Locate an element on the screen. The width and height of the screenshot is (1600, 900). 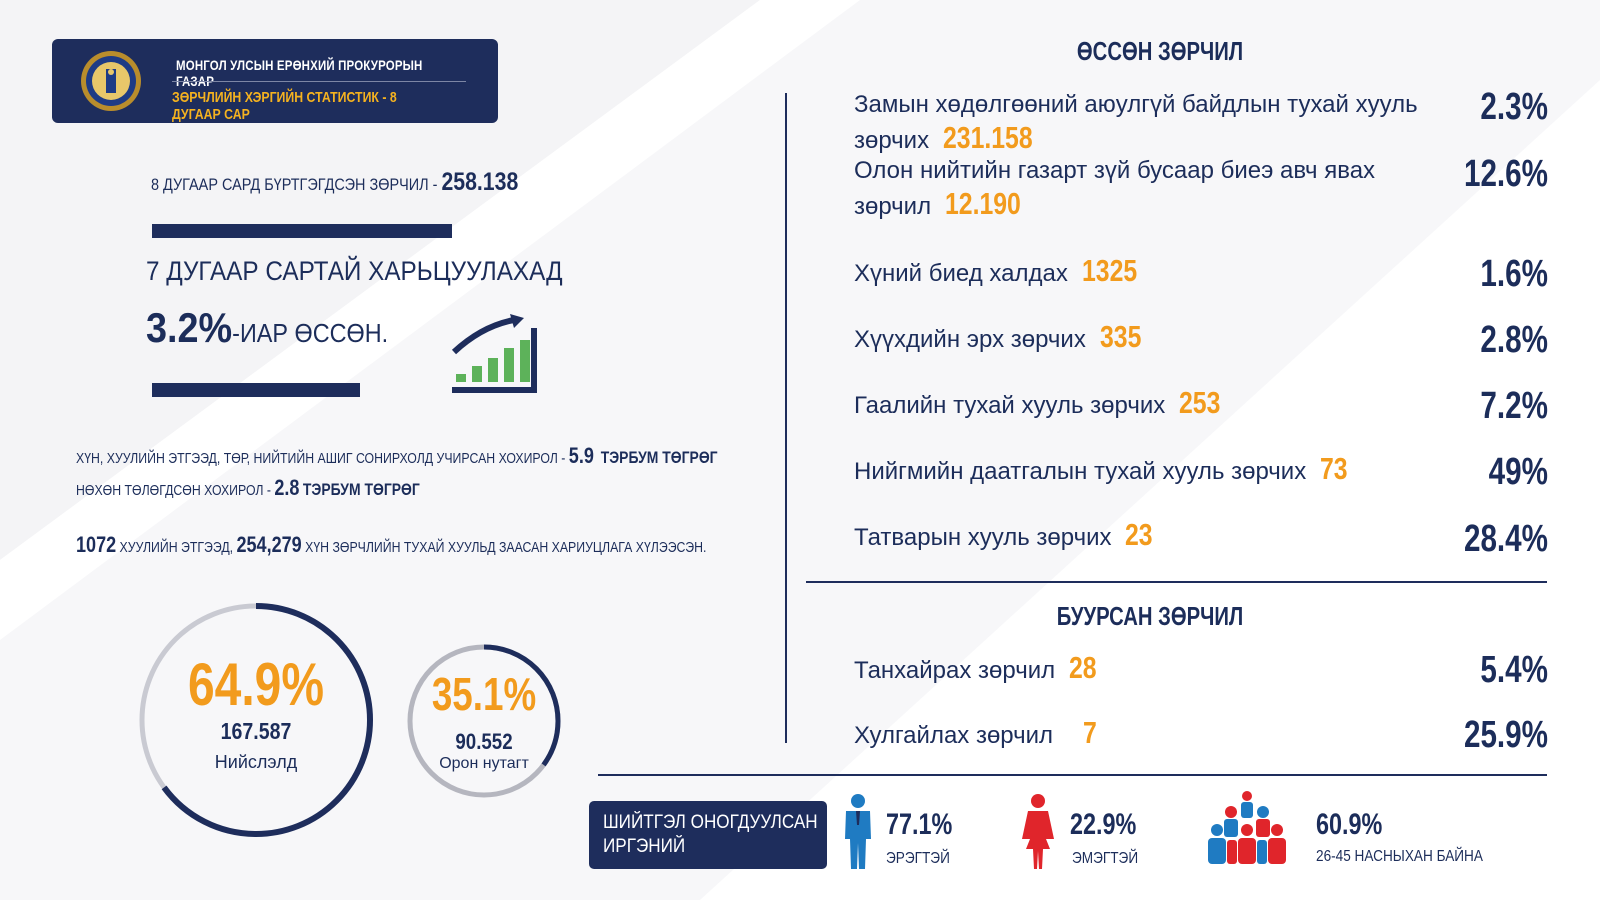
item-percent: 1.6% is located at coordinates (1514, 274).